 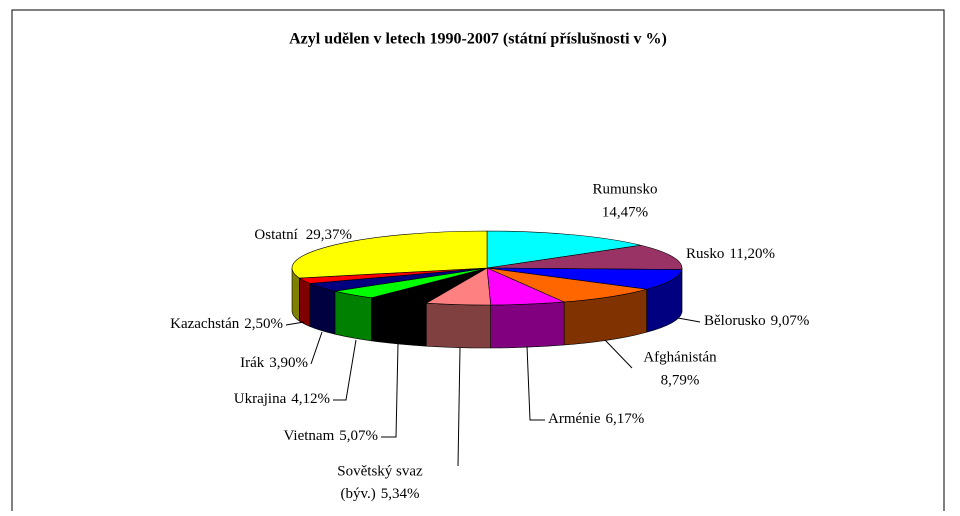 I want to click on slice-value-label: 6,17%, so click(x=624, y=419).